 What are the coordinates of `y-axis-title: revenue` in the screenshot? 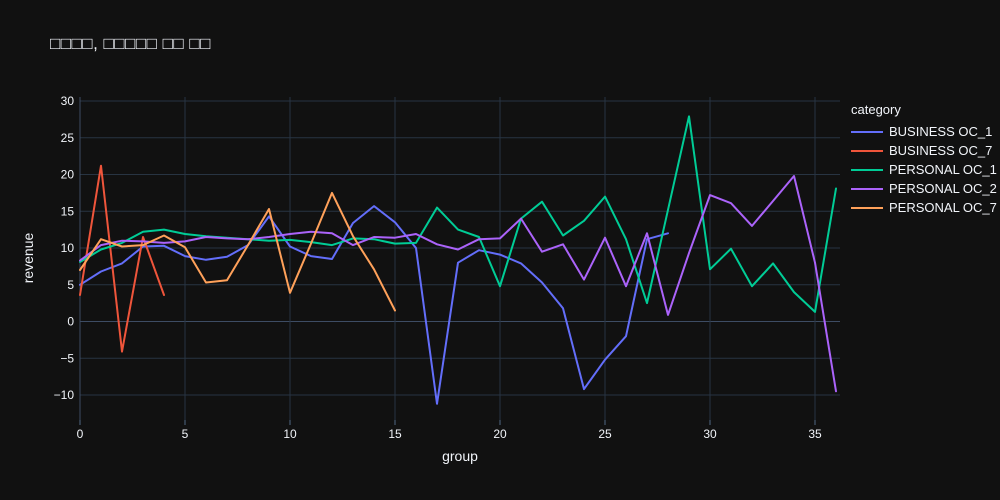 It's located at (28, 258).